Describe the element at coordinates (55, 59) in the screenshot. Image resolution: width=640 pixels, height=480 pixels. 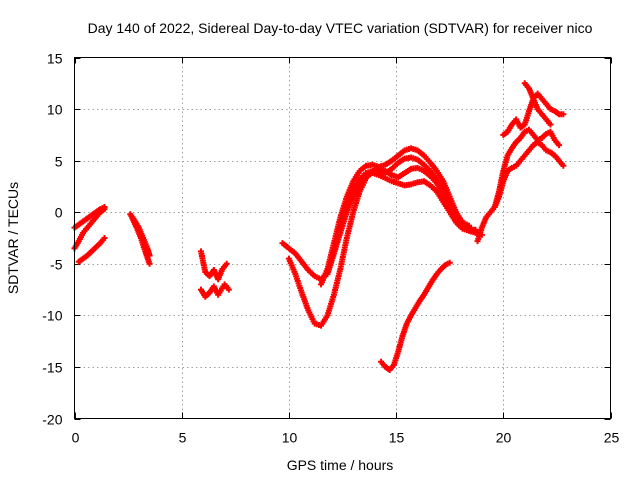
I see `y-tick-label: 15` at that location.